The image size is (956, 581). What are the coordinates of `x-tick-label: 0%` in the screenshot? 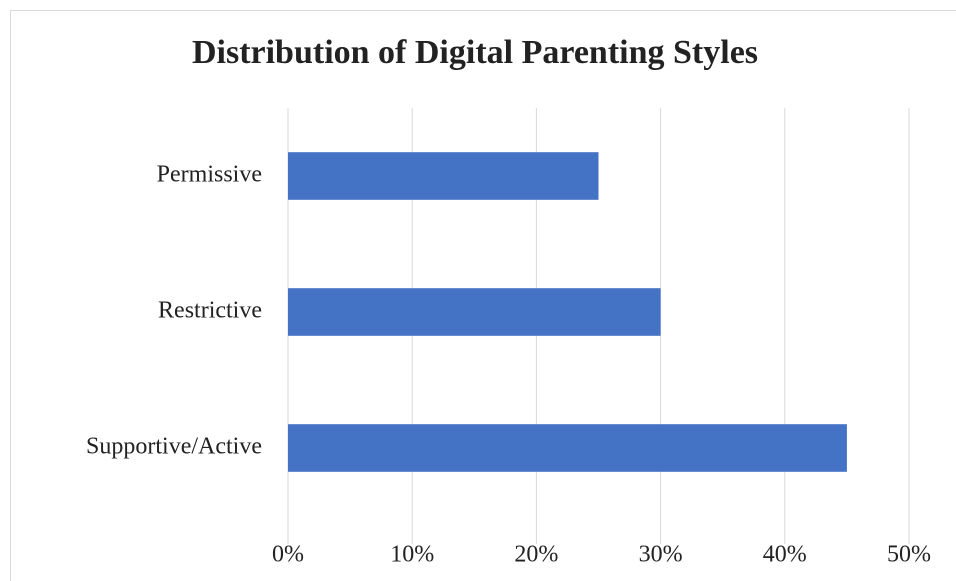 It's located at (288, 555).